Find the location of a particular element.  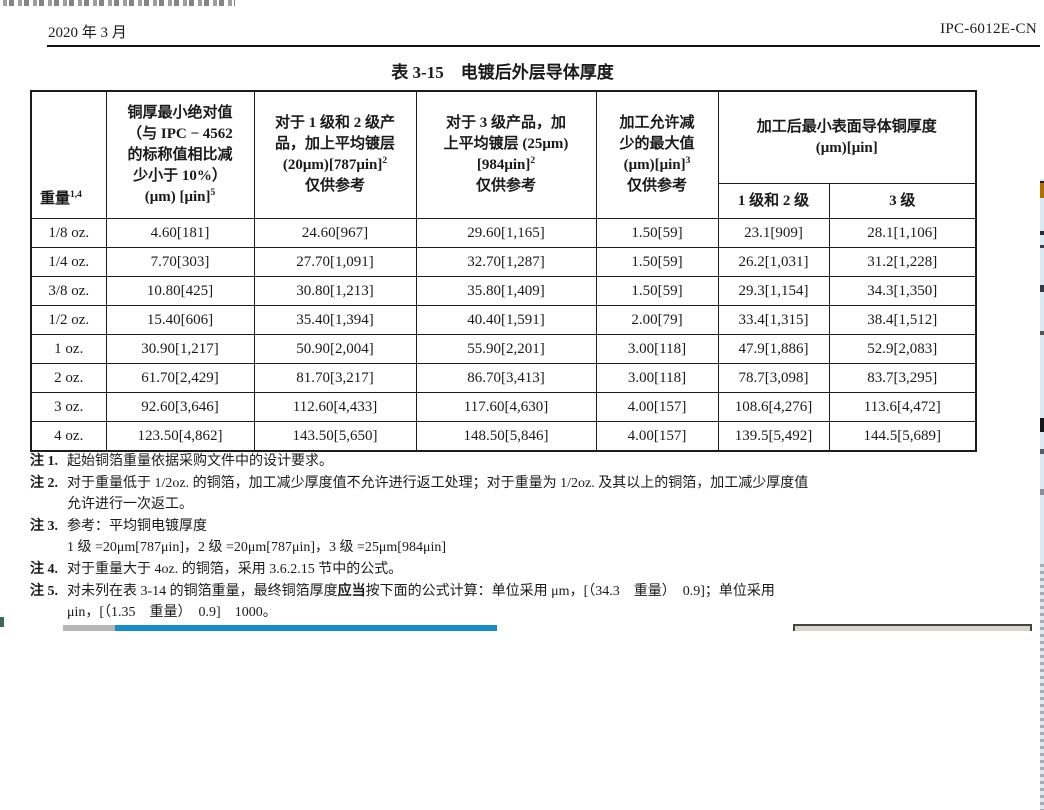

cell-final12: 33.4[1,315] is located at coordinates (773, 320).